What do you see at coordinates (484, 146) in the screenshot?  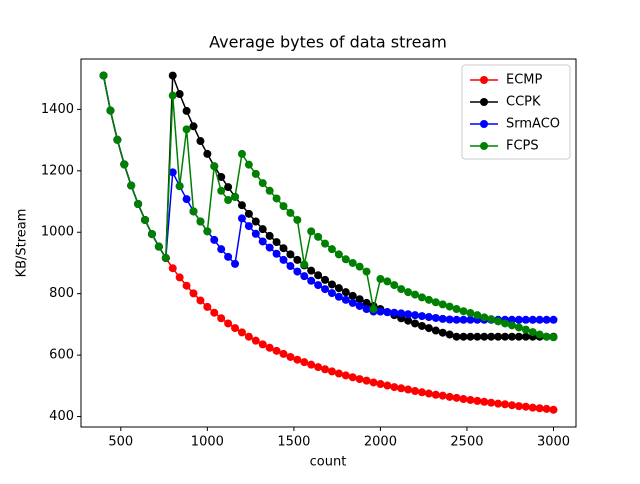 I see `legend-marker` at bounding box center [484, 146].